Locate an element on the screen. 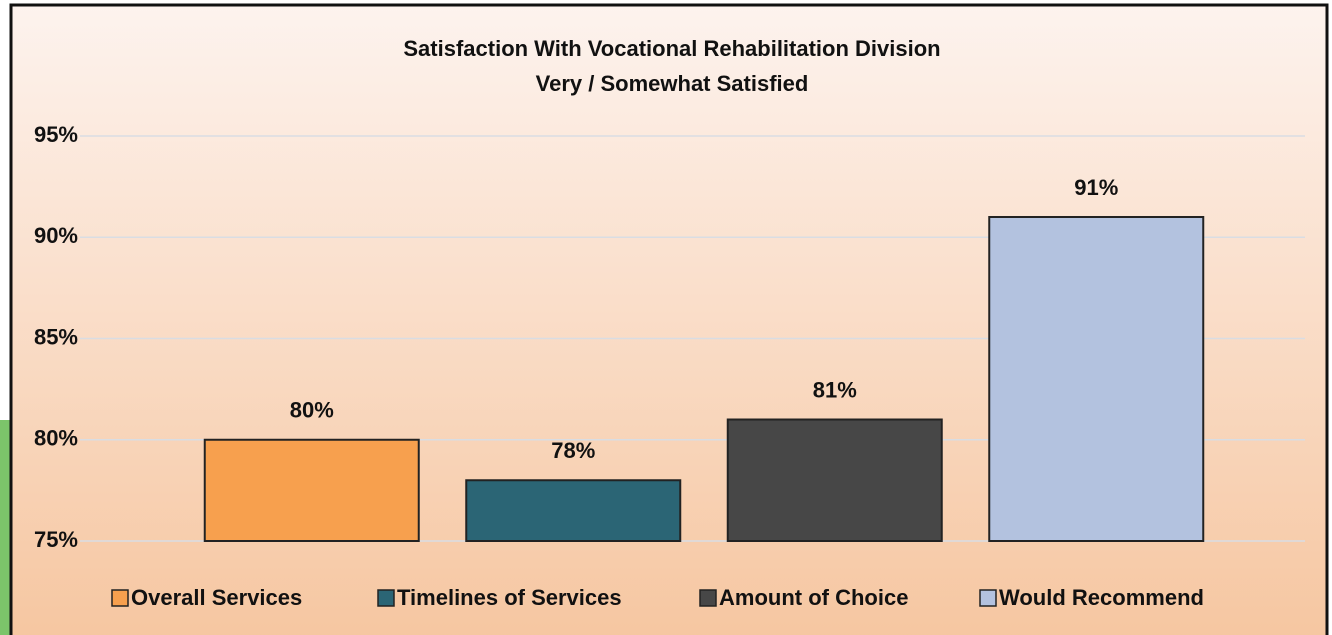  chart-subtitle: Very / Somewhat Satisfied is located at coordinates (672, 83).